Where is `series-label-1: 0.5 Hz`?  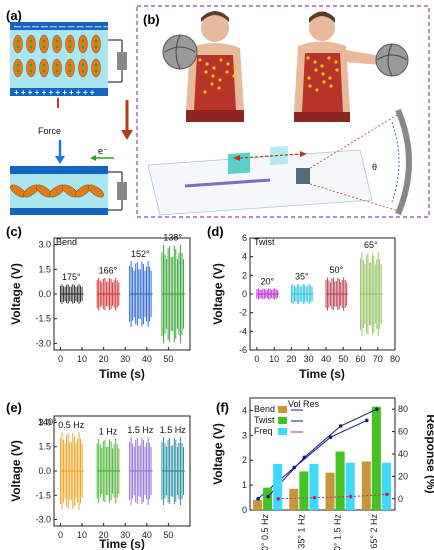 series-label-1: 0.5 Hz is located at coordinates (71, 425).